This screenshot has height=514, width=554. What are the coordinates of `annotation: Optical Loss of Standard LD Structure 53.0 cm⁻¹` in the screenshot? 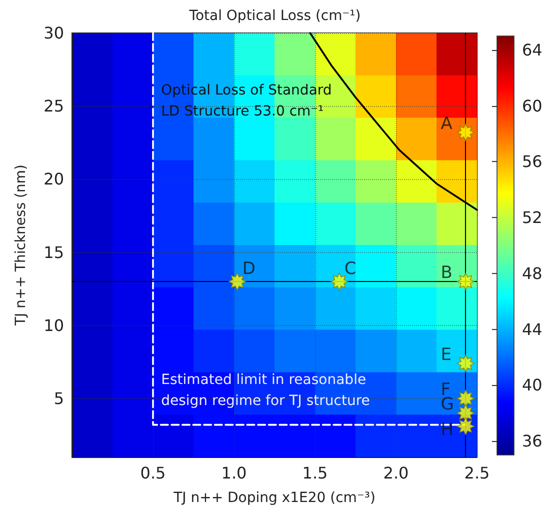 It's located at (248, 101).